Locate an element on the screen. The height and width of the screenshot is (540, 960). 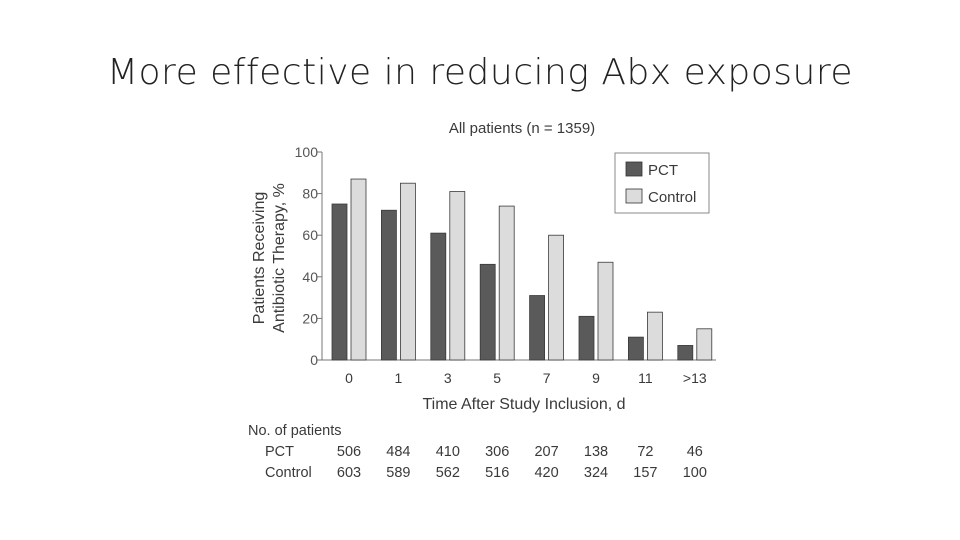
legend-swatch-control is located at coordinates (634, 196).